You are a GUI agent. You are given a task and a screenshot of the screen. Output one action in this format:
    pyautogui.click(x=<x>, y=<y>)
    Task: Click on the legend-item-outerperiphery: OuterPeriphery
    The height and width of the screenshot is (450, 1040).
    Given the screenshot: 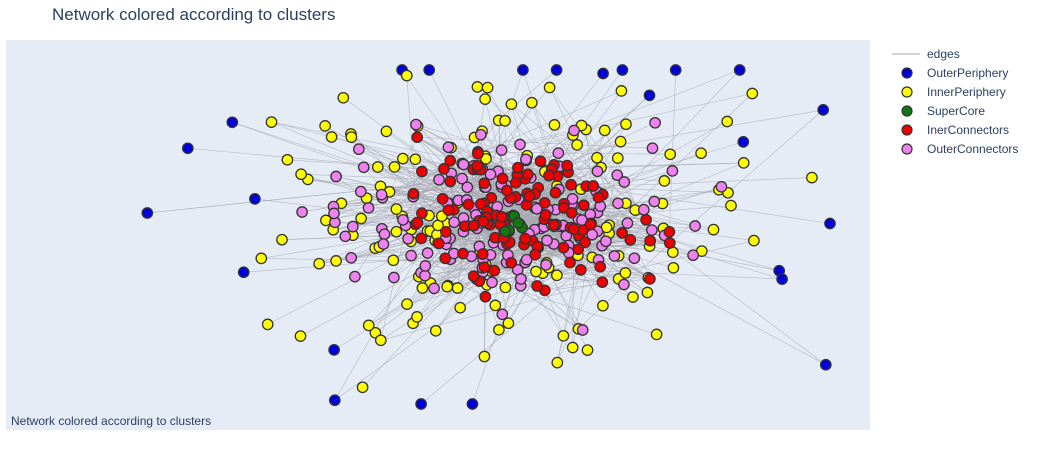 What is the action you would take?
    pyautogui.click(x=954, y=72)
    